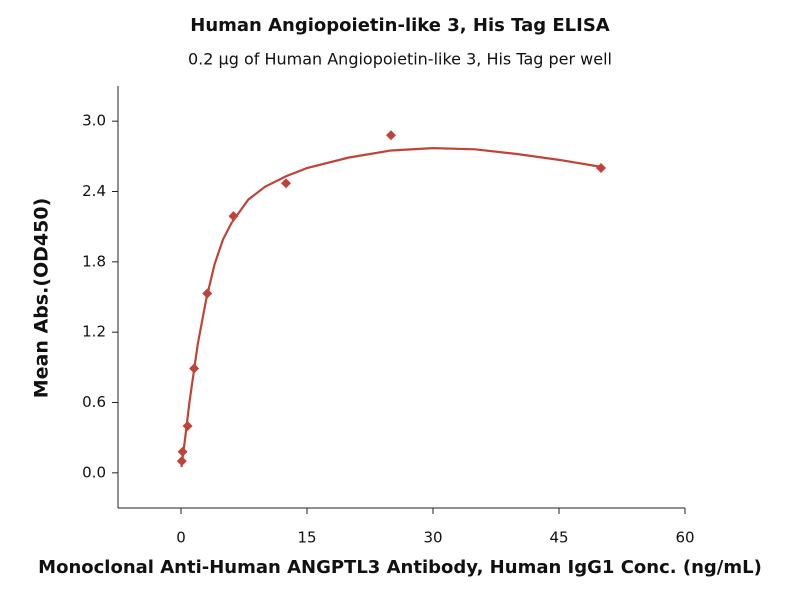  What do you see at coordinates (306, 538) in the screenshot?
I see `x-tick-label: 15` at bounding box center [306, 538].